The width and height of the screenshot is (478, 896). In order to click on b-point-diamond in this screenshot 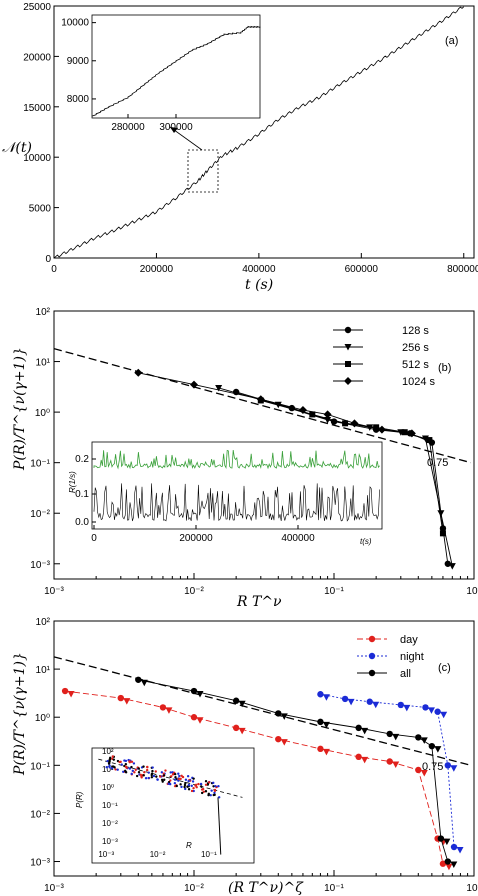, I will do `click(194, 384)`.